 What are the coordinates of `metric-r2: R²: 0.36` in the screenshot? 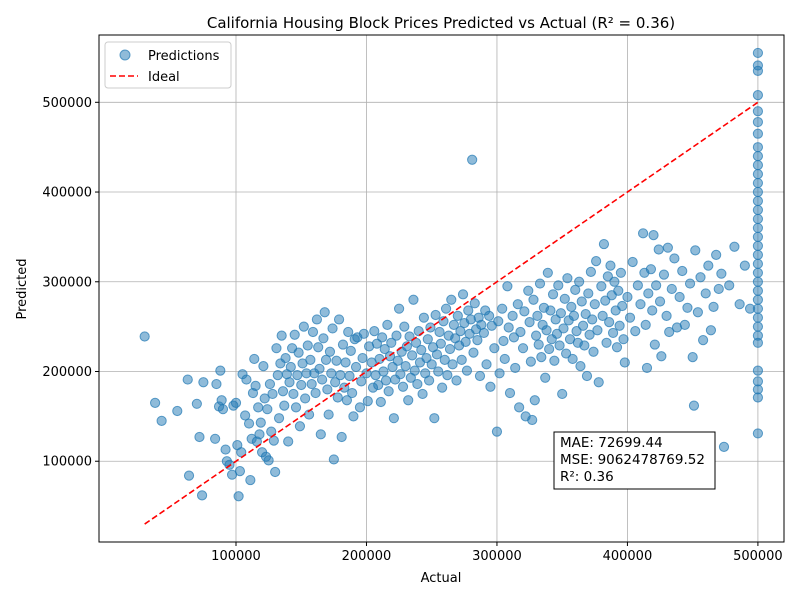 It's located at (587, 477).